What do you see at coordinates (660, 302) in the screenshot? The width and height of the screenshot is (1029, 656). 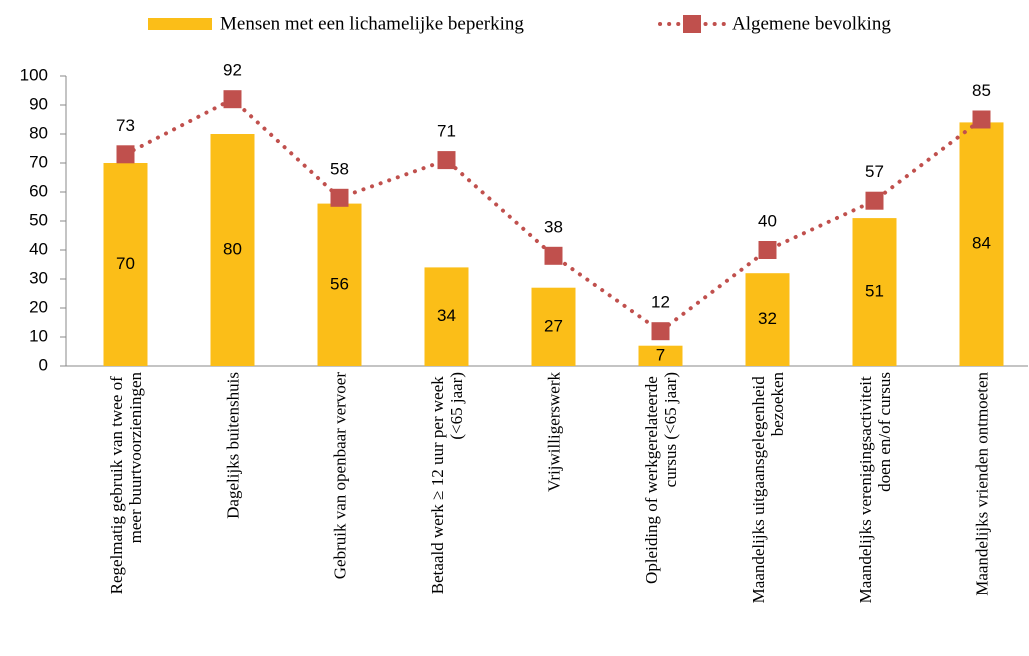 I see `line-value-label: 12` at bounding box center [660, 302].